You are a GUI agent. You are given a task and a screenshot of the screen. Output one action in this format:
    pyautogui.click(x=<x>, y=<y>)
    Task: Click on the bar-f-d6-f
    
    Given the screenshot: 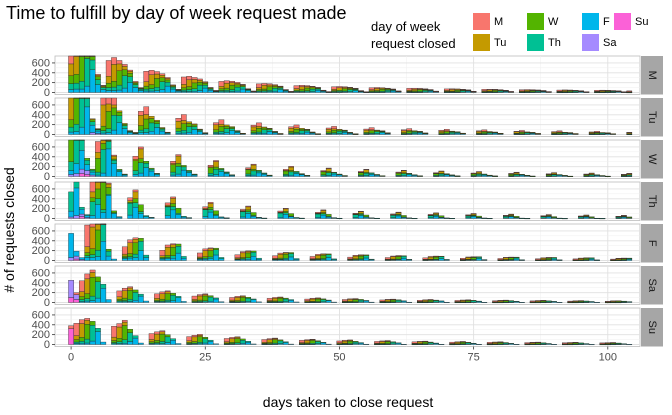 What is the action you would take?
    pyautogui.click(x=103, y=251)
    